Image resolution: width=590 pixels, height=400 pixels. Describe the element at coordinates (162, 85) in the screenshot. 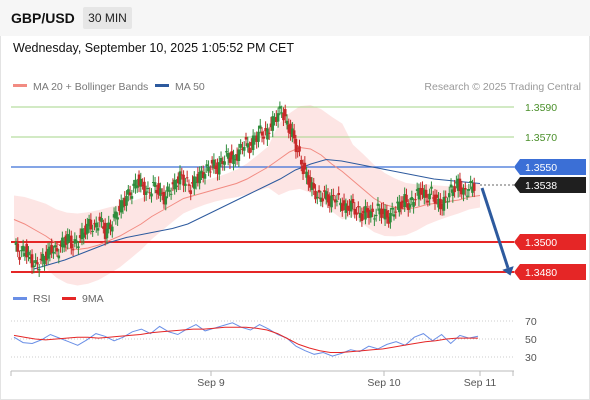

I see `ma50-legend-swatch` at that location.